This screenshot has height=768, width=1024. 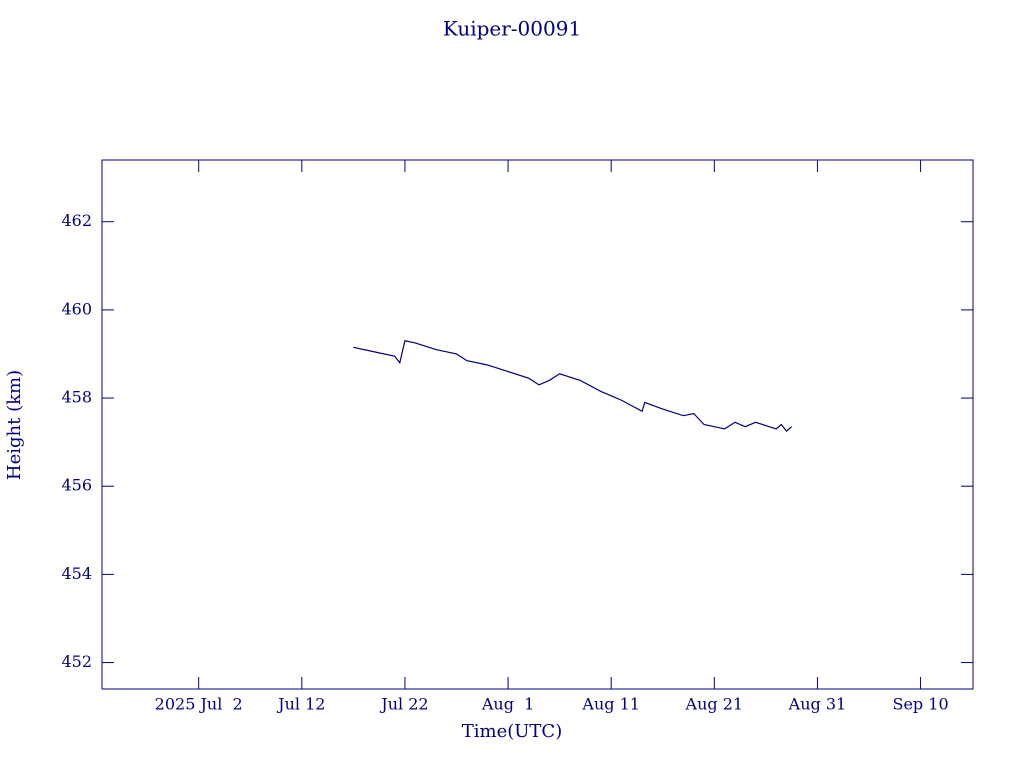 I want to click on x-tick-label: Aug 21, so click(x=714, y=704).